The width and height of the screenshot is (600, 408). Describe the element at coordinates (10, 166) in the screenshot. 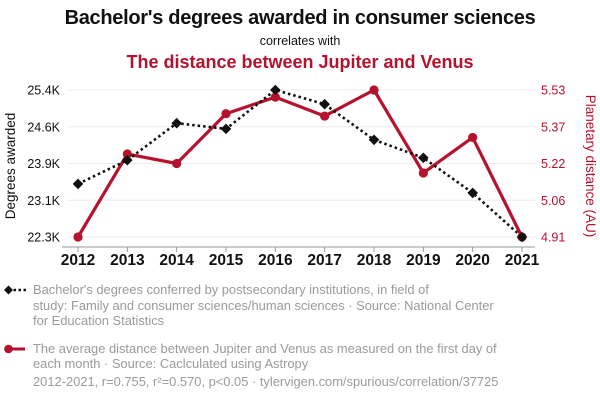

I see `svg-text: Degrees awarded` at that location.